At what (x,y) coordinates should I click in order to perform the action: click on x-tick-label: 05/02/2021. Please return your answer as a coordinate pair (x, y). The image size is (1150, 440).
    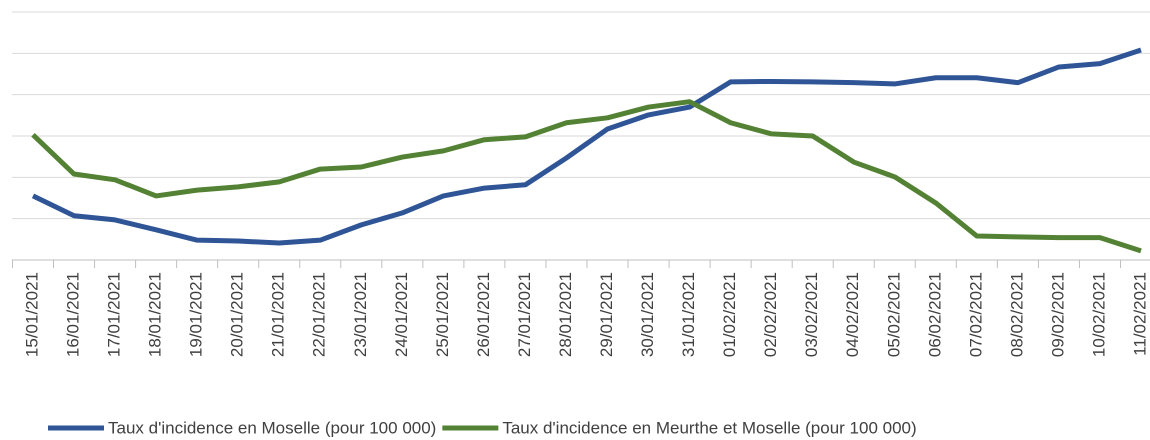
    Looking at the image, I should click on (893, 314).